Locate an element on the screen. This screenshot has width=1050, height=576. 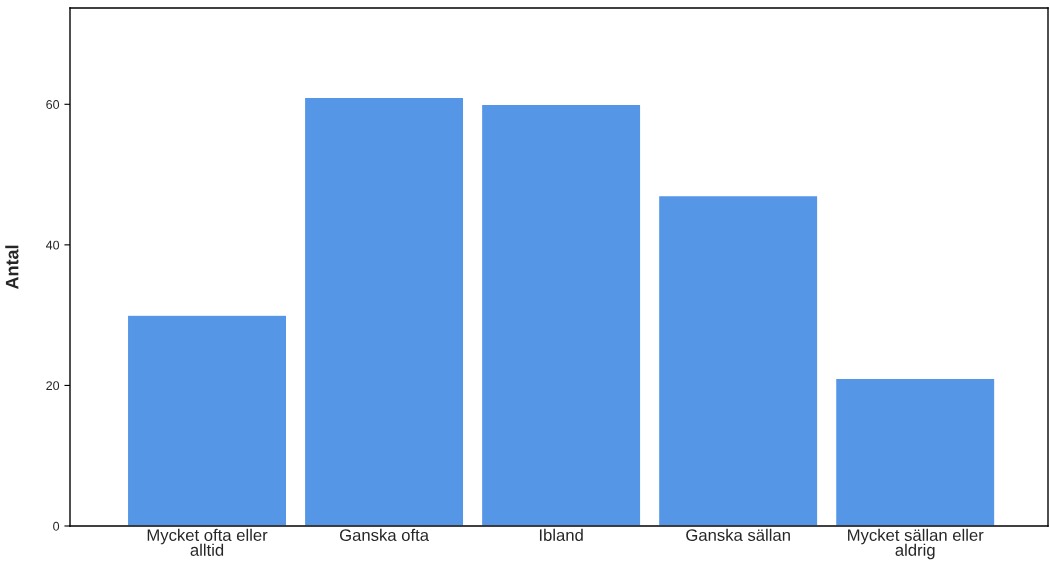
y-axis-title: Antal is located at coordinates (12, 267).